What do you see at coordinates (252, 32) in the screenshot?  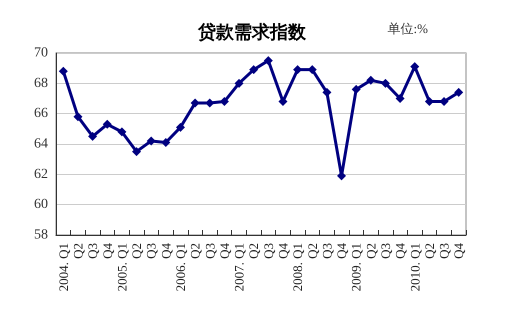 I see `chart-title: 贷款需求指数` at bounding box center [252, 32].